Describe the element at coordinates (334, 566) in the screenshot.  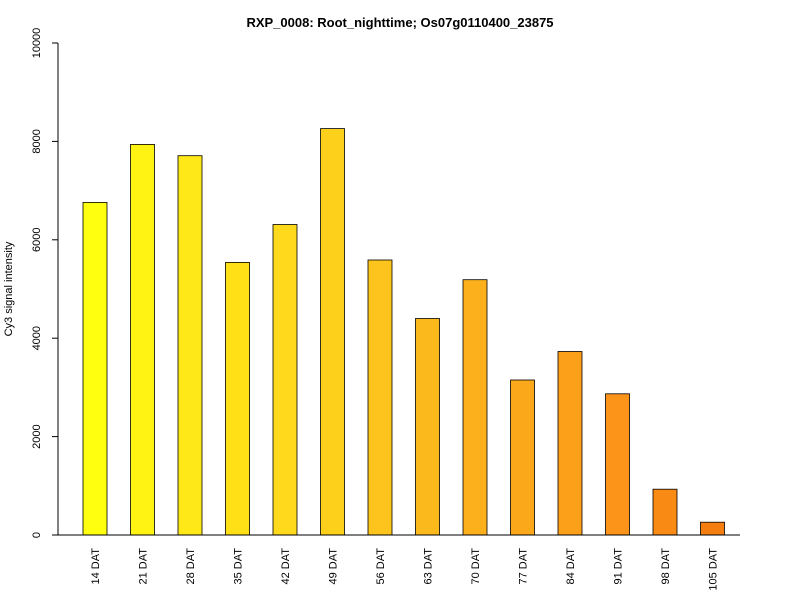
I see `x-tick-label: 49 DAT` at that location.